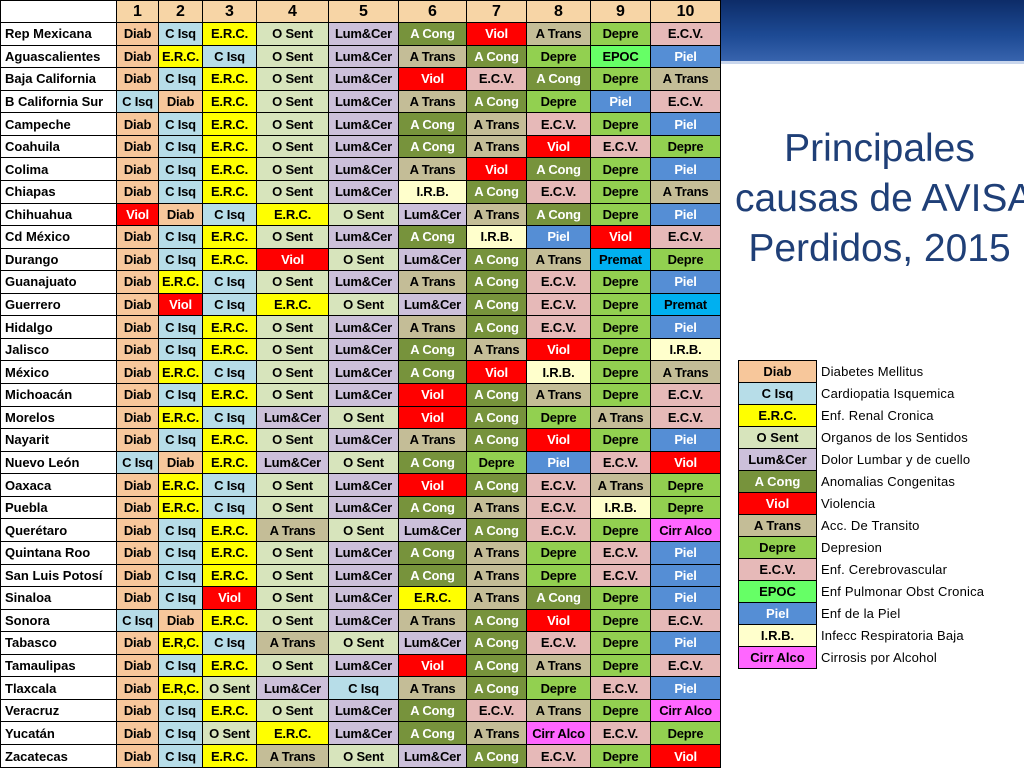 The height and width of the screenshot is (768, 1024). I want to click on state-name: Tamaulipas, so click(58, 665).